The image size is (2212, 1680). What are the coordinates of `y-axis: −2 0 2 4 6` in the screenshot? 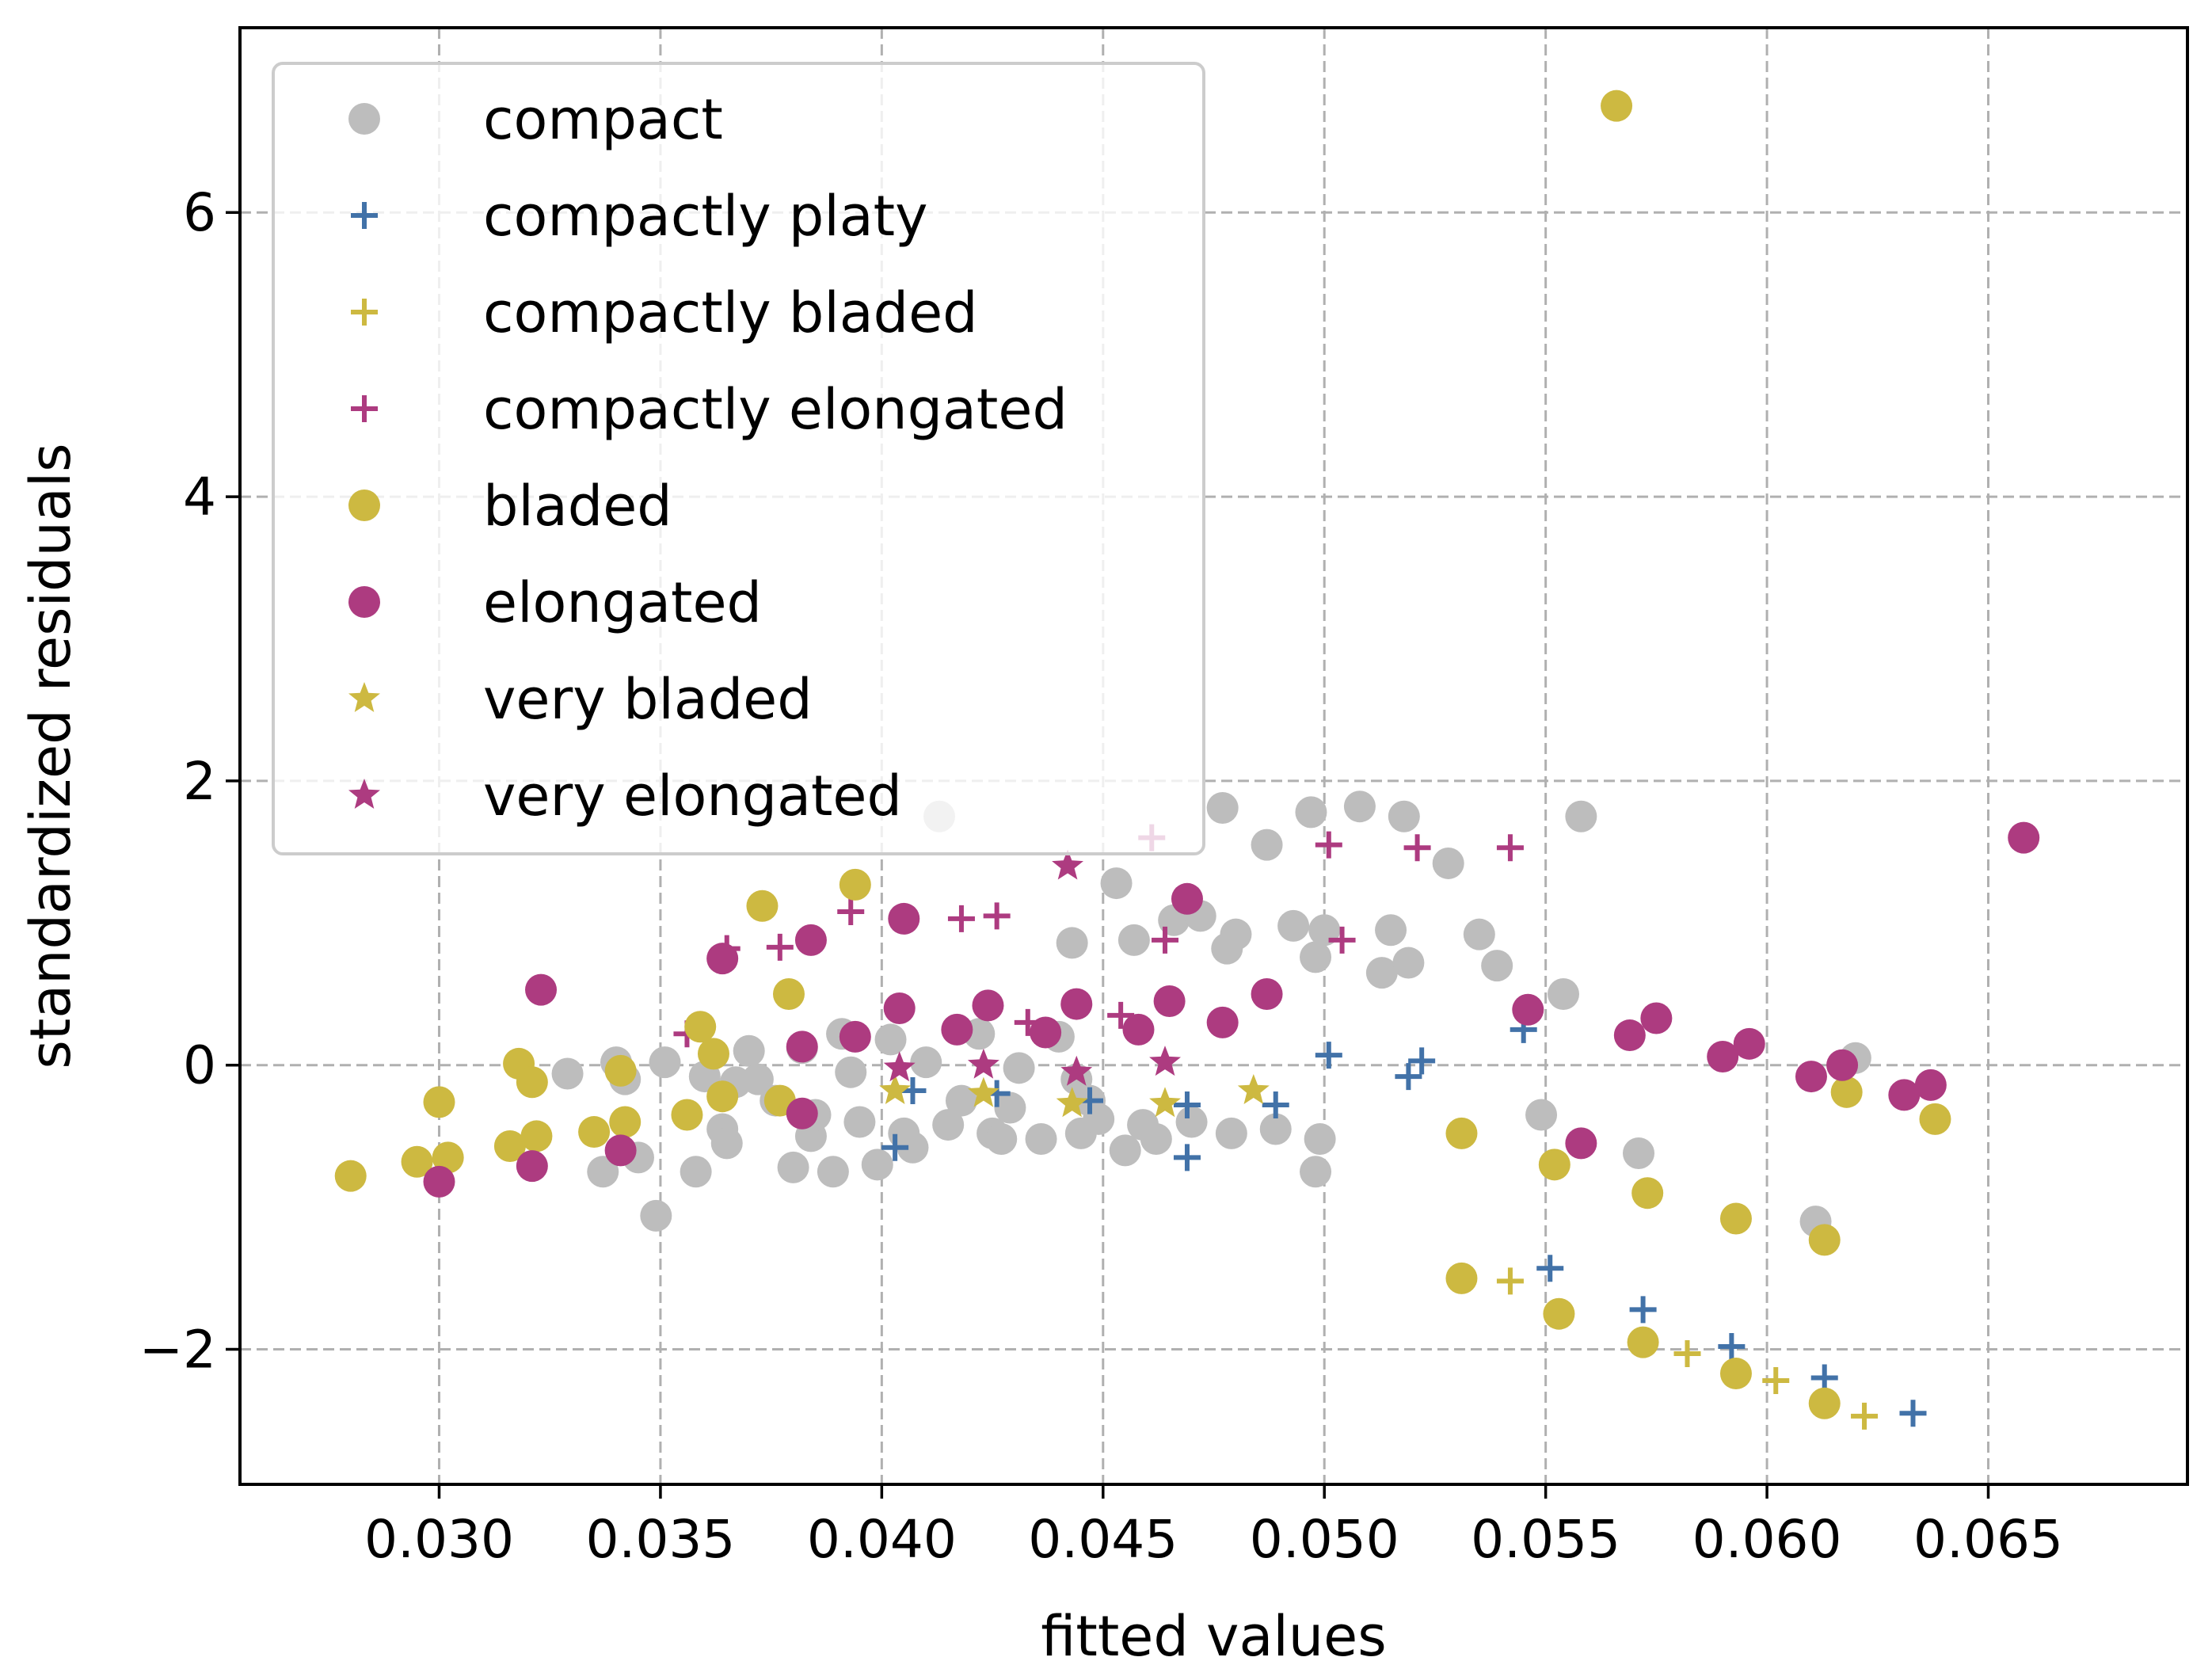 It's located at (189, 781).